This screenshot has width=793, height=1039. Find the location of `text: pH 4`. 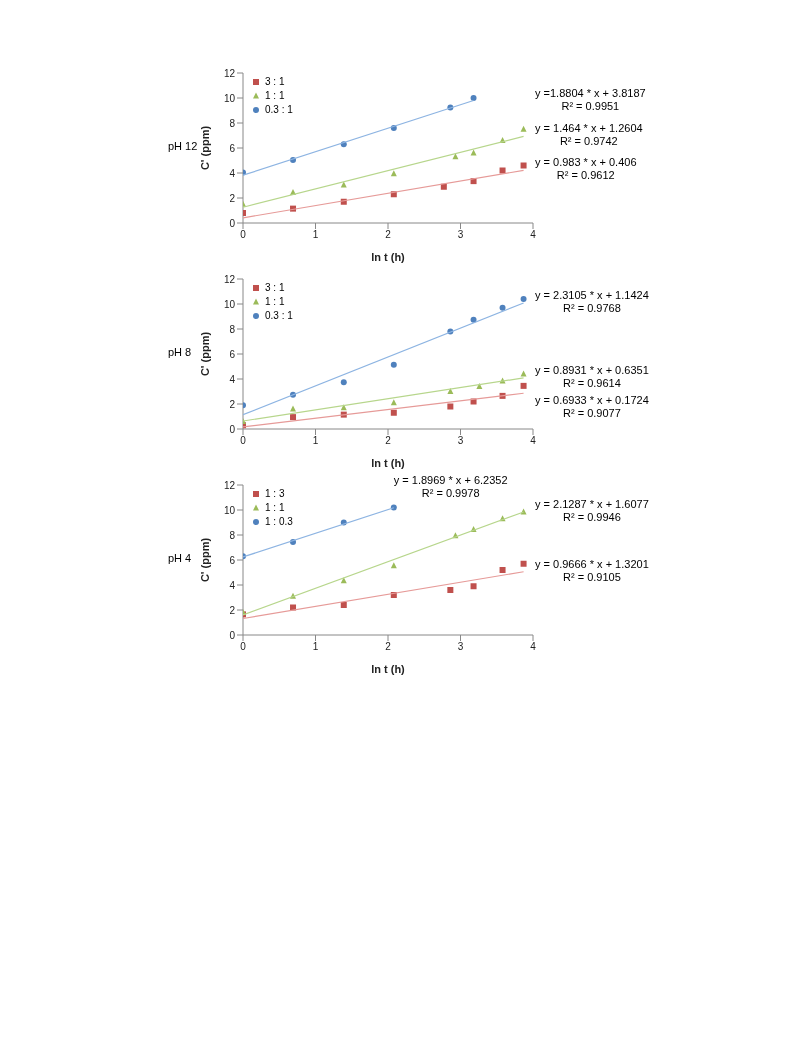

text: pH 4 is located at coordinates (180, 558).